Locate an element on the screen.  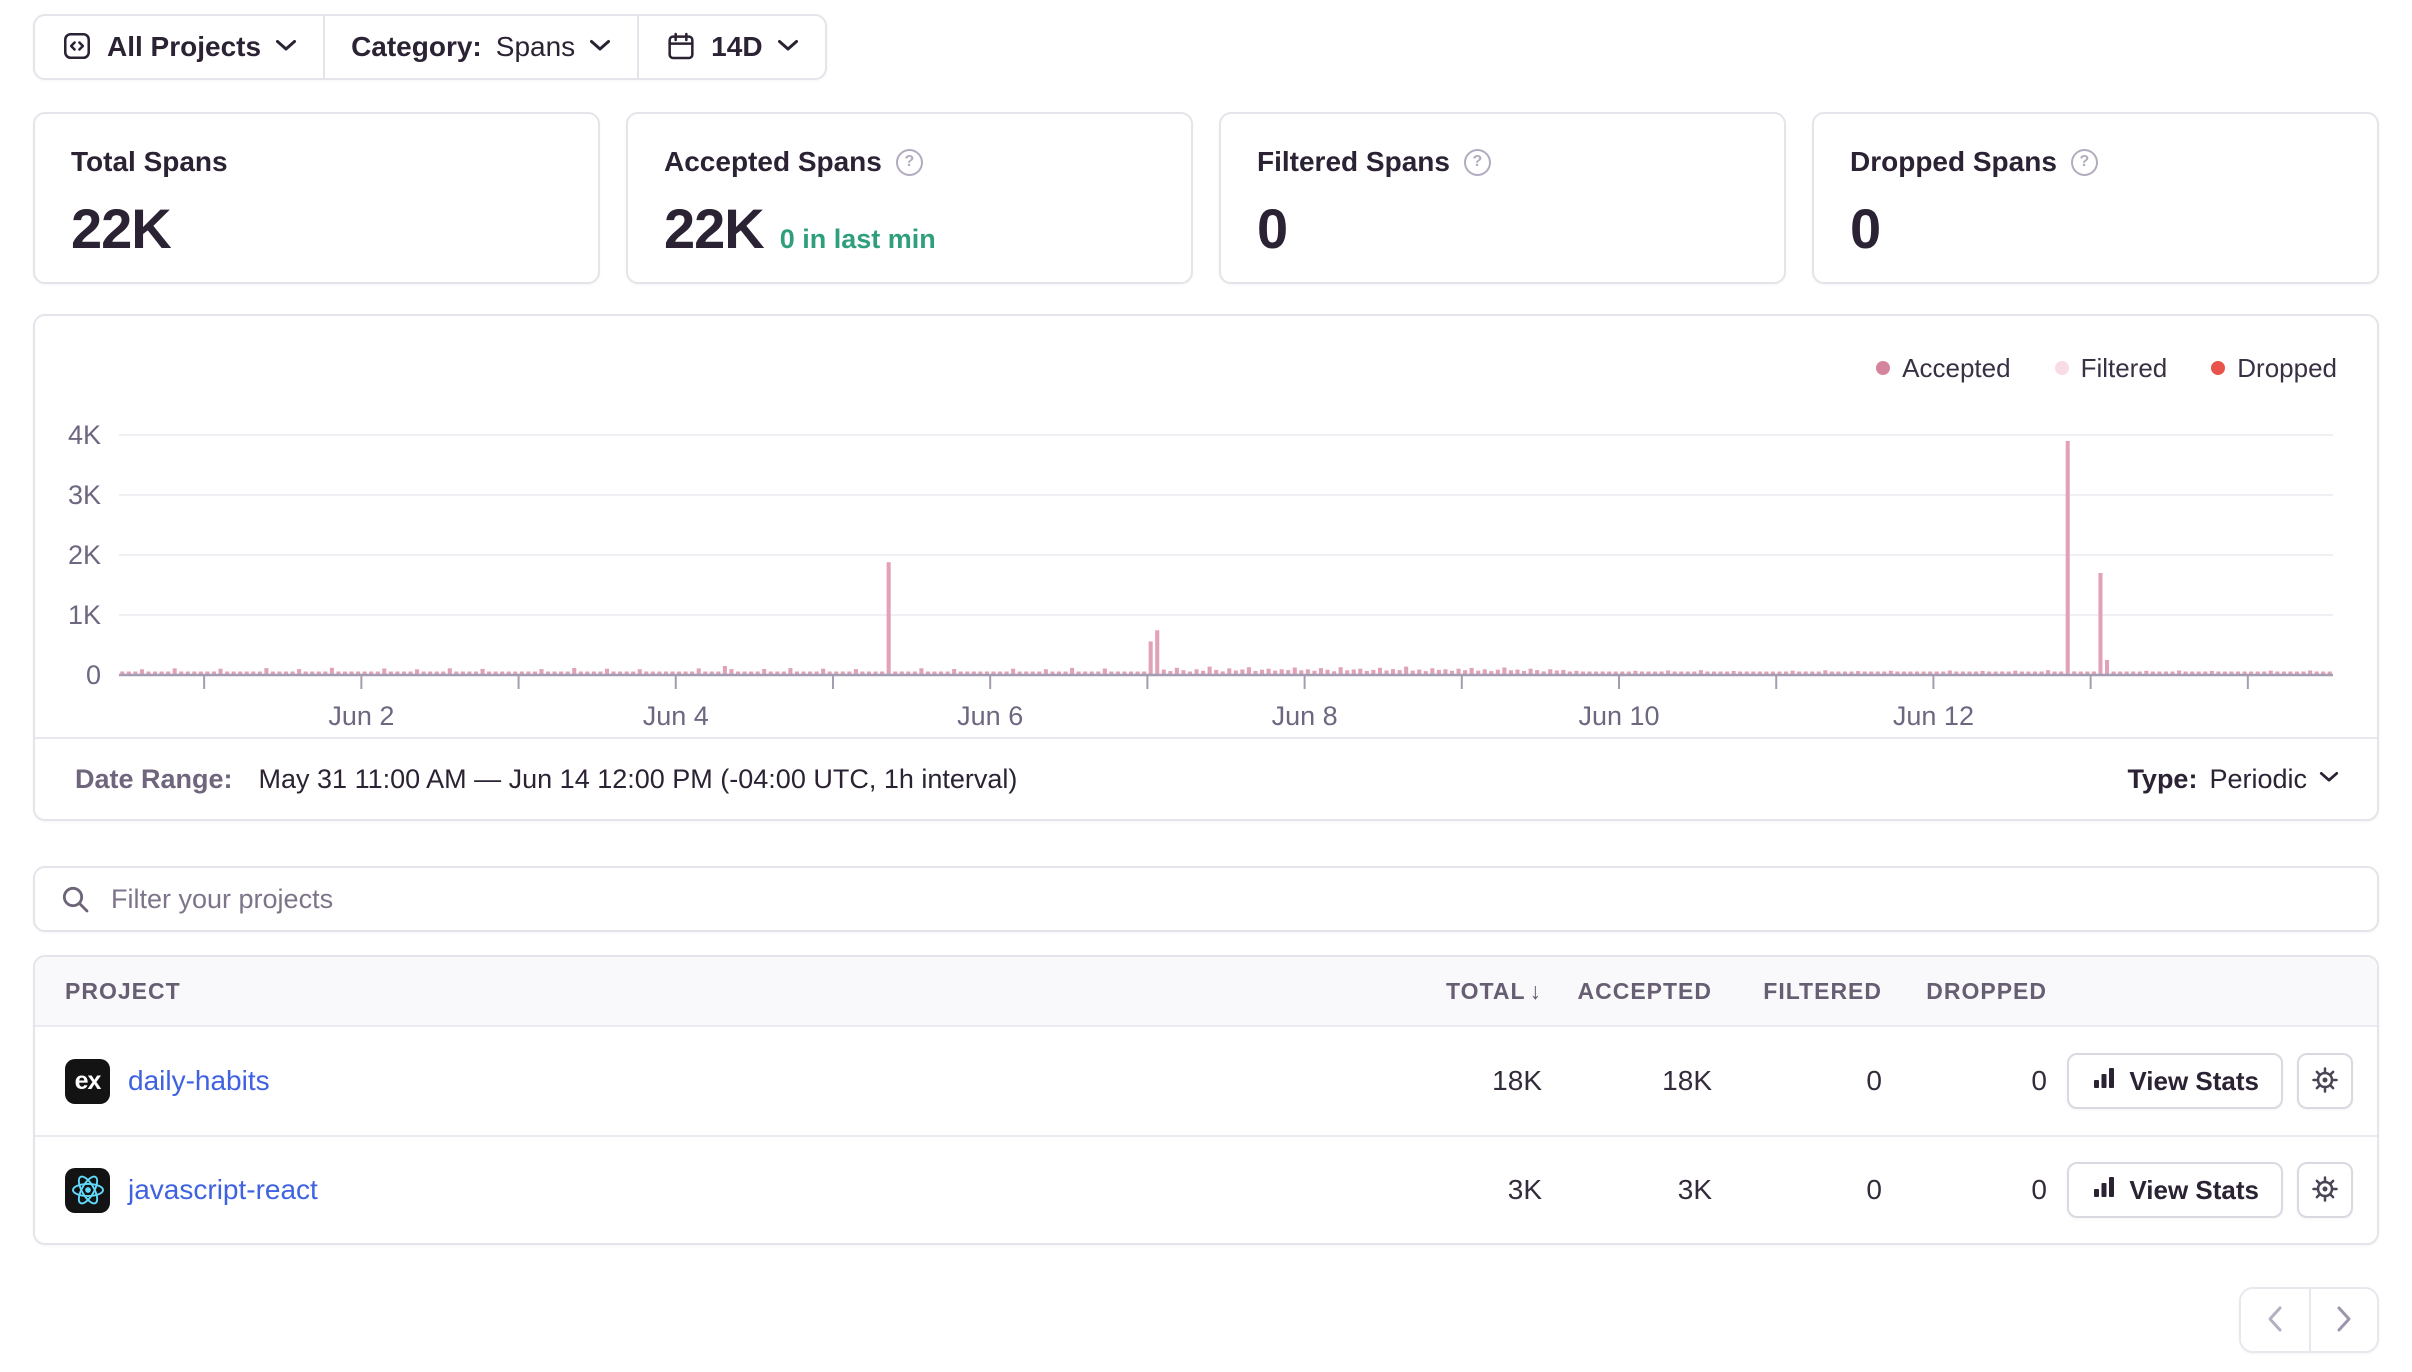
legend-item-filtered: Filtered is located at coordinates (2111, 368).